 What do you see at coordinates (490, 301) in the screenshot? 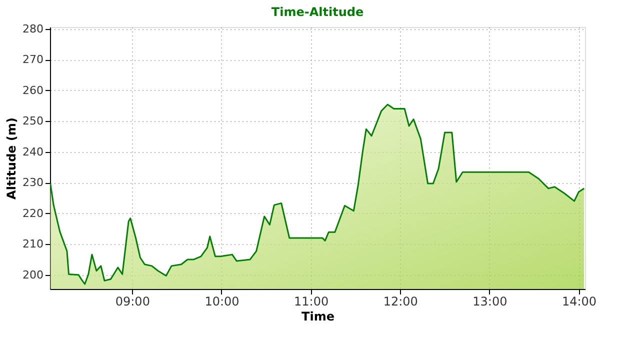
I see `x-tick-label: 13:00` at bounding box center [490, 301].